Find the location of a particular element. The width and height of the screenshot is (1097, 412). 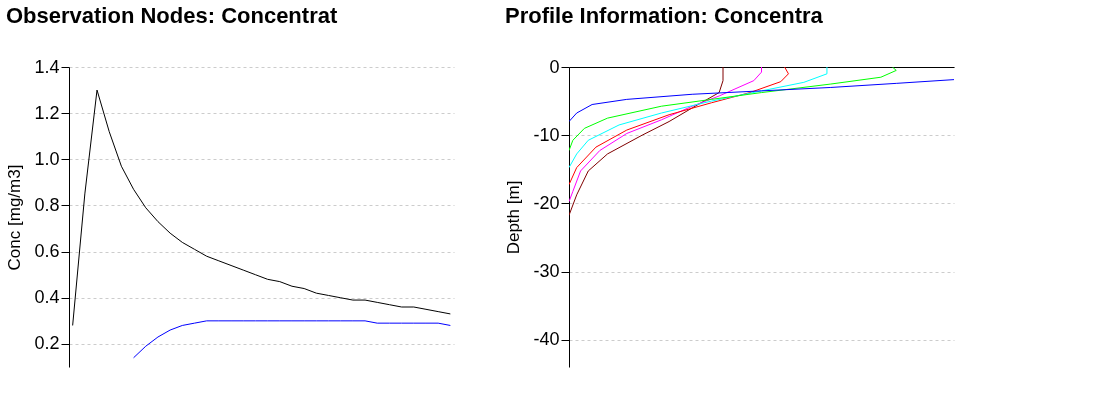

y-tick-label: 1.4 is located at coordinates (47, 66).